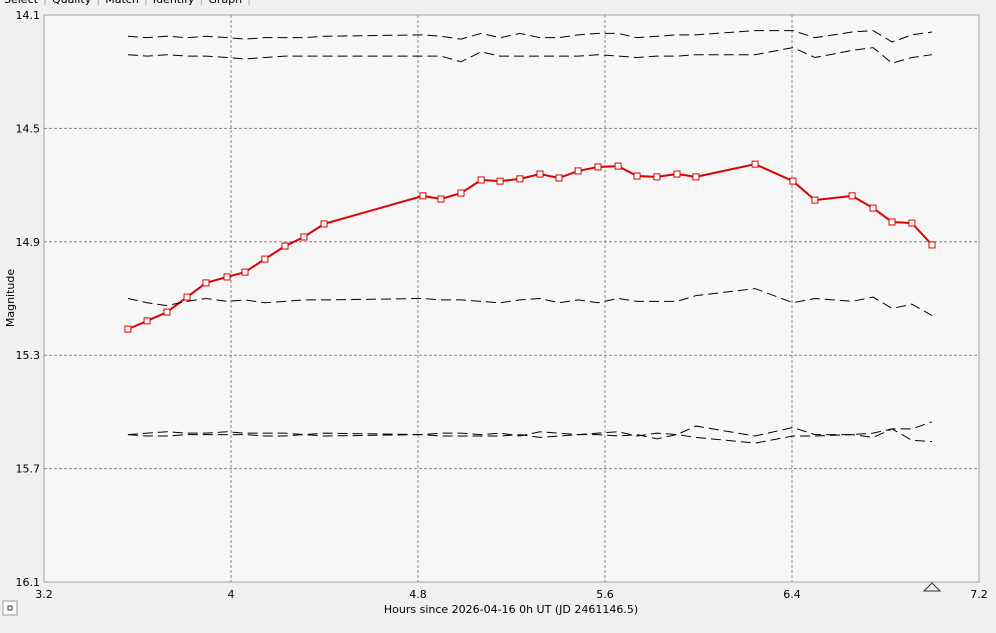 The image size is (996, 633). Describe the element at coordinates (418, 594) in the screenshot. I see `x-tick-label: 4.8` at that location.